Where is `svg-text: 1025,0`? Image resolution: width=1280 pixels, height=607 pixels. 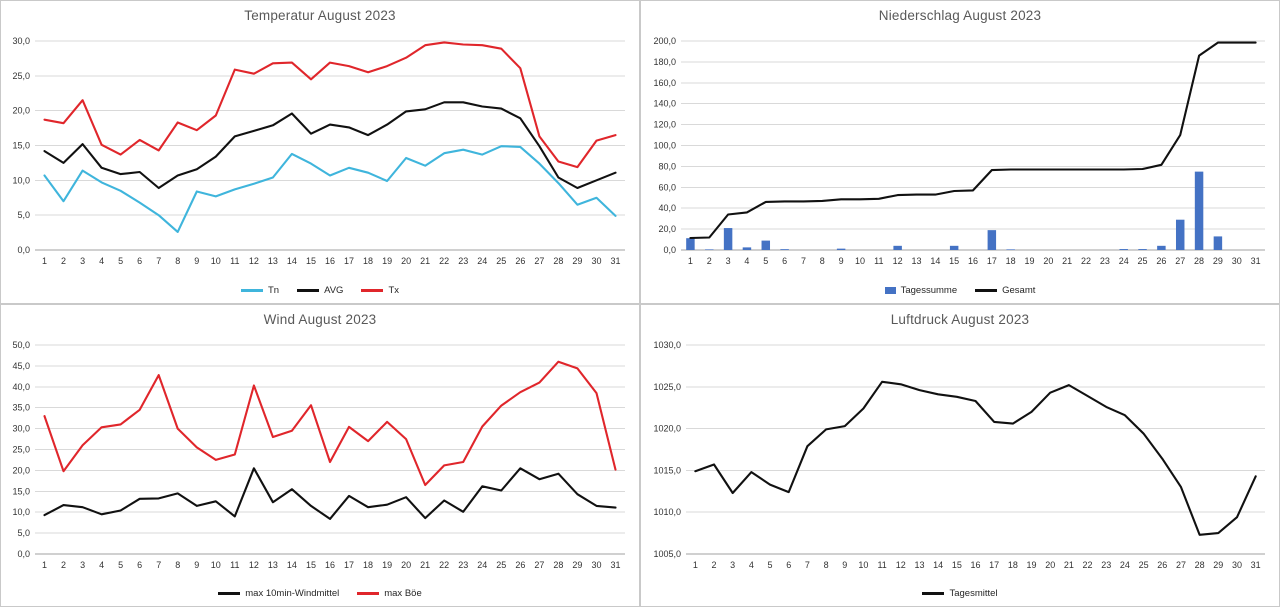 svg-text: 1025,0 is located at coordinates (667, 387).